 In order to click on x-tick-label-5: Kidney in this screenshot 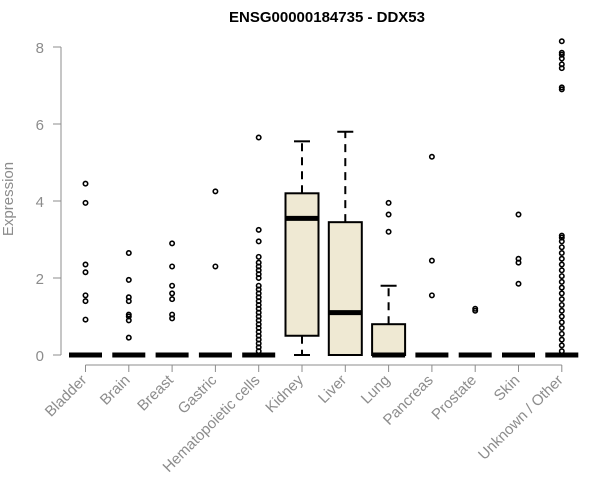, I will do `click(284, 393)`.